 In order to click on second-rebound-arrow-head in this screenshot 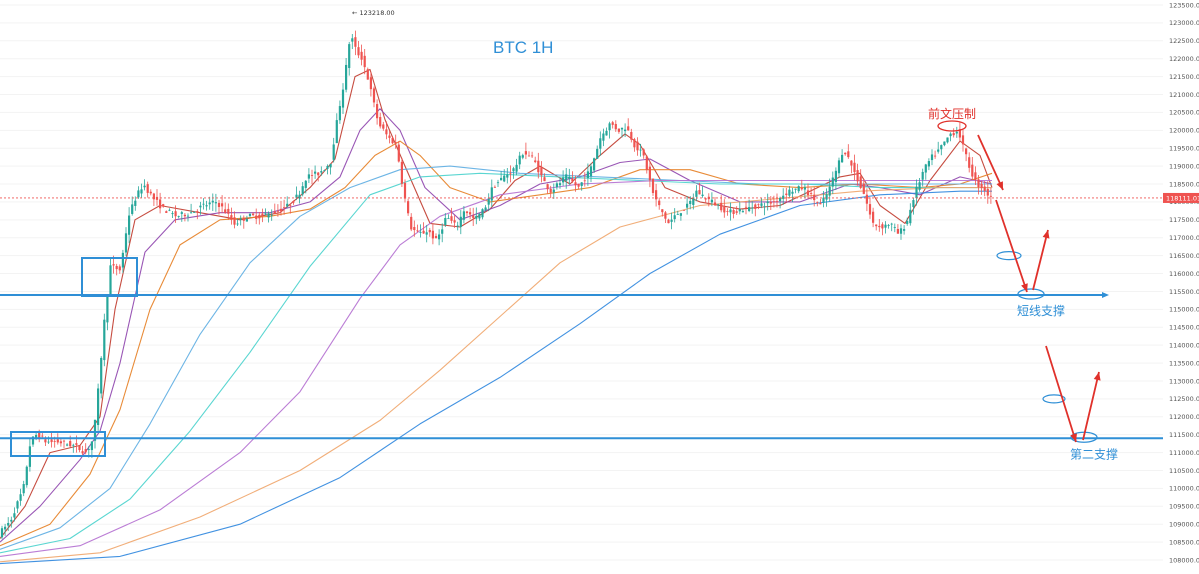, I will do `click(1097, 376)`.